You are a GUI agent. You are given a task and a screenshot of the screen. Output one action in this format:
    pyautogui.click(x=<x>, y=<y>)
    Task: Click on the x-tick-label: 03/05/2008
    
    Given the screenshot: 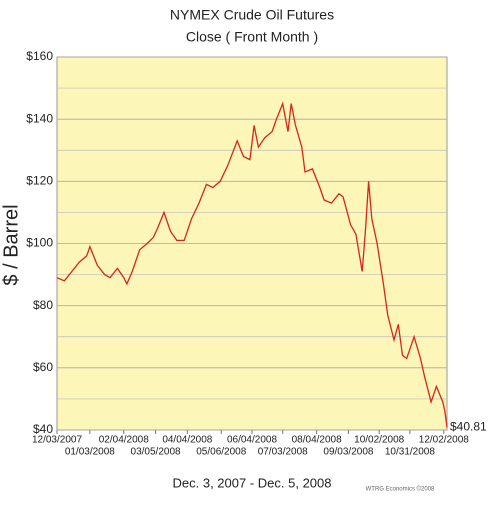 What is the action you would take?
    pyautogui.click(x=156, y=452)
    